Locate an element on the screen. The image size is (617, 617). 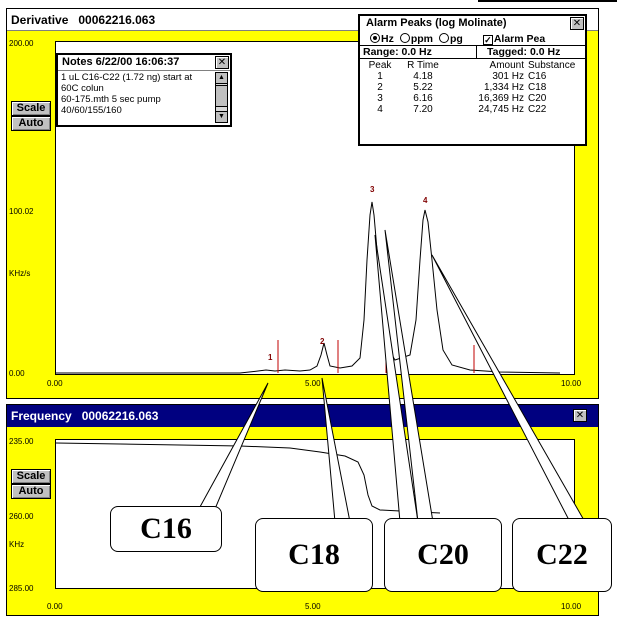
radio-pg: pg is located at coordinates (451, 38).